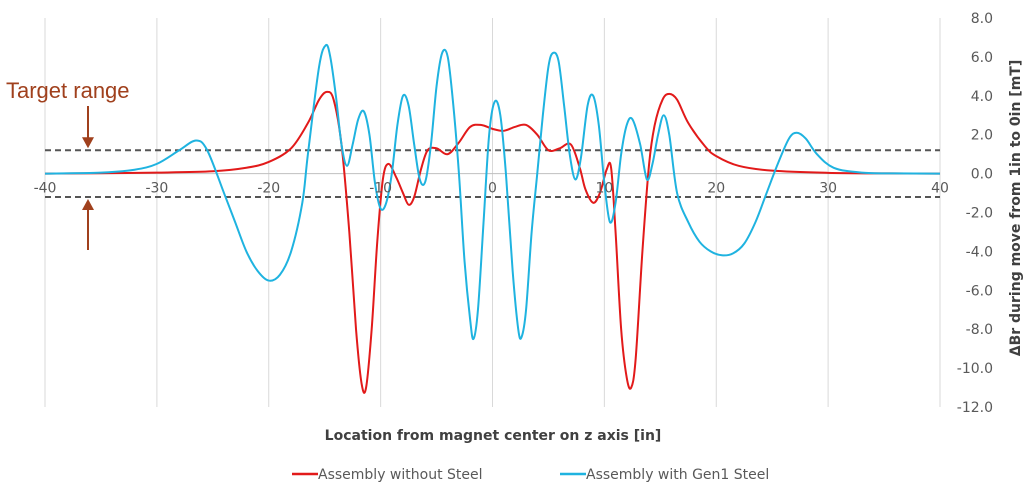 This screenshot has height=488, width=1033. What do you see at coordinates (68, 90) in the screenshot?
I see `annotation-label: Target range` at bounding box center [68, 90].